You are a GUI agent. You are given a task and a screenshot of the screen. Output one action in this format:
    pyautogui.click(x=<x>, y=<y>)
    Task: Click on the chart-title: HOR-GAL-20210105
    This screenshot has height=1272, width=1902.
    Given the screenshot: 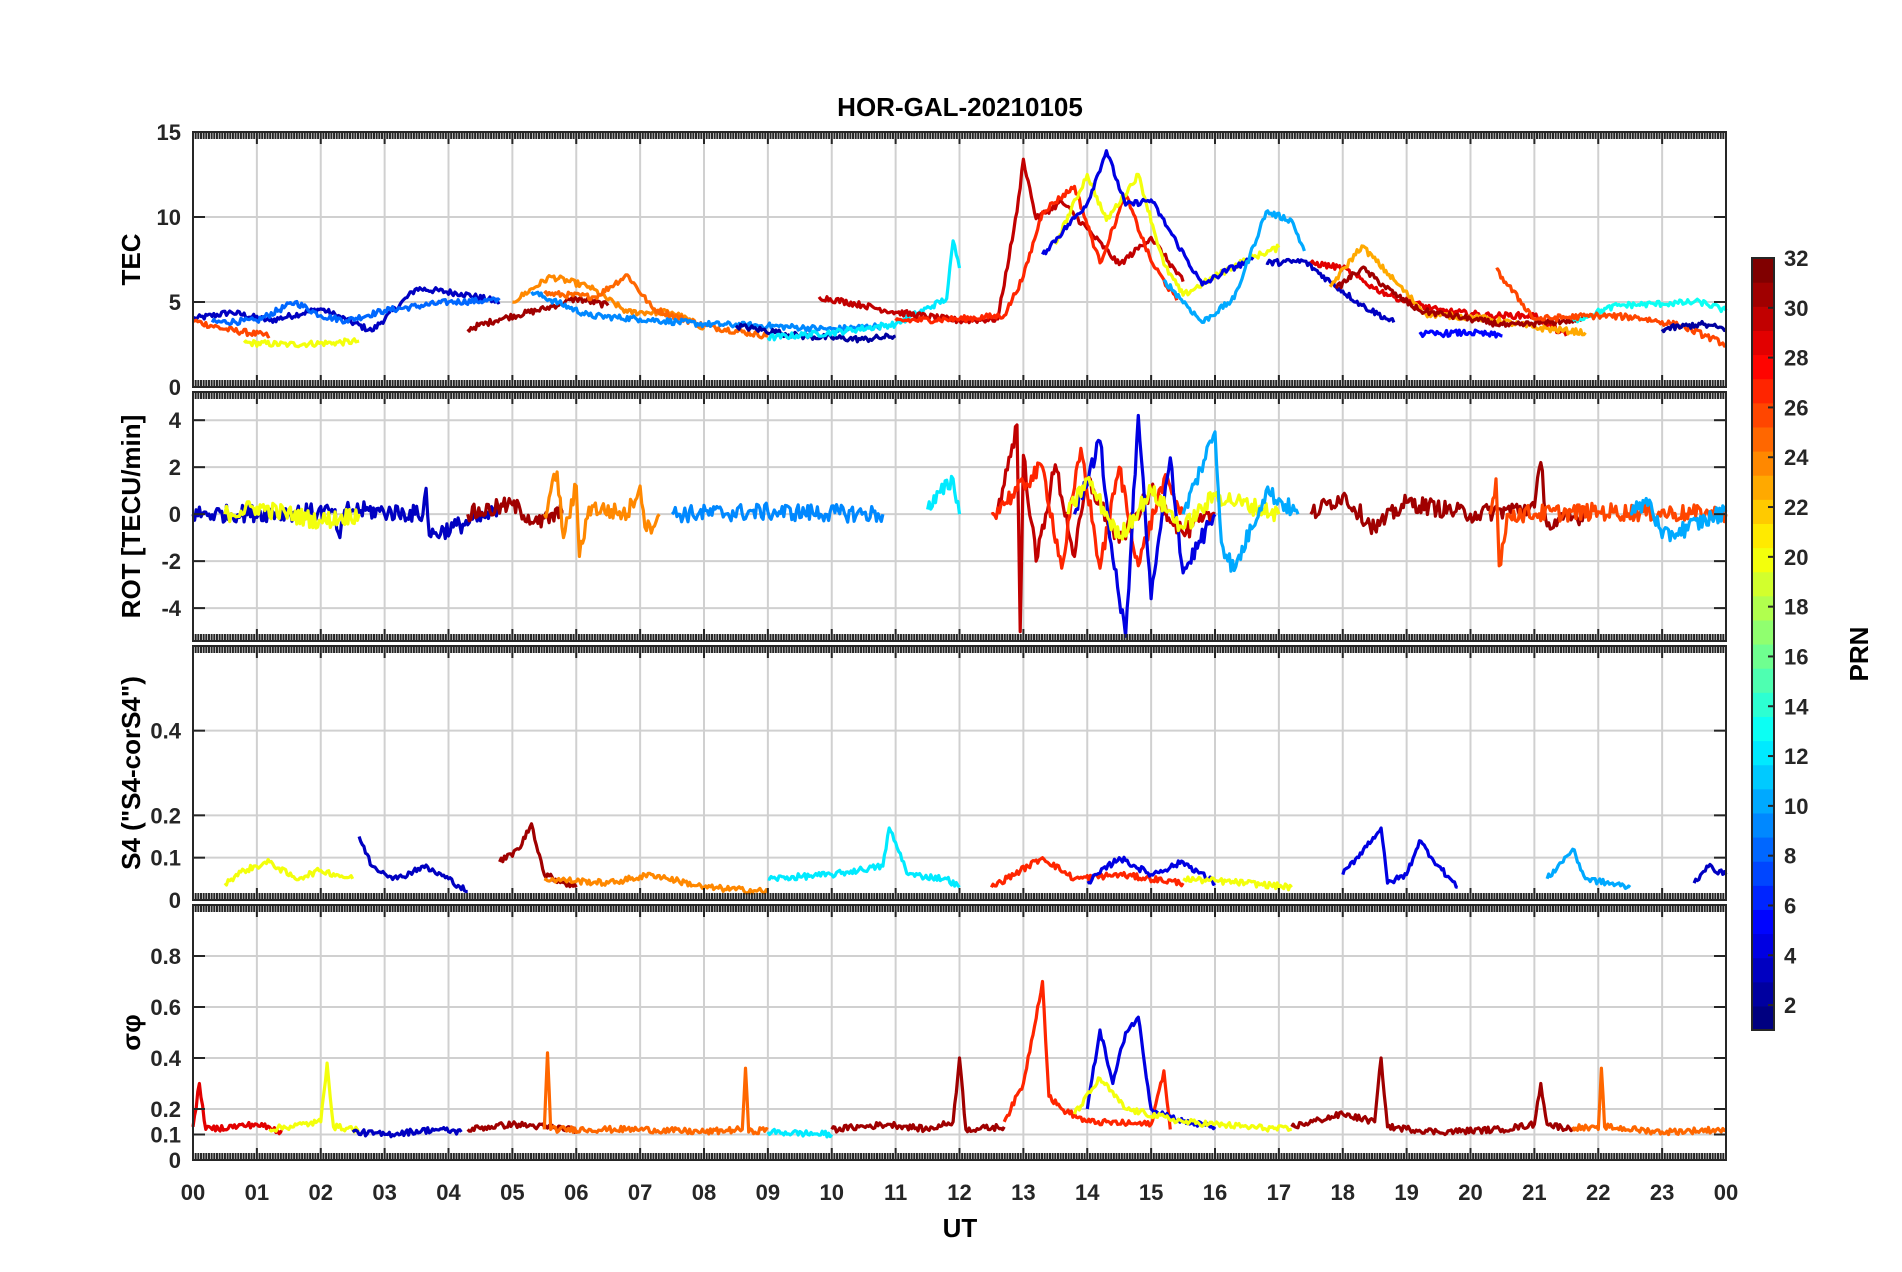 What is the action you would take?
    pyautogui.click(x=960, y=107)
    